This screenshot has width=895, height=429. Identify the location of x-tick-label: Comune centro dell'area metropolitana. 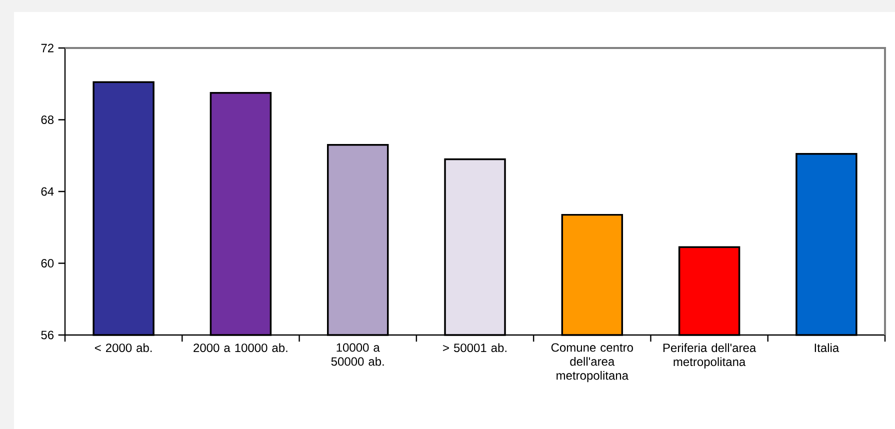
(592, 362).